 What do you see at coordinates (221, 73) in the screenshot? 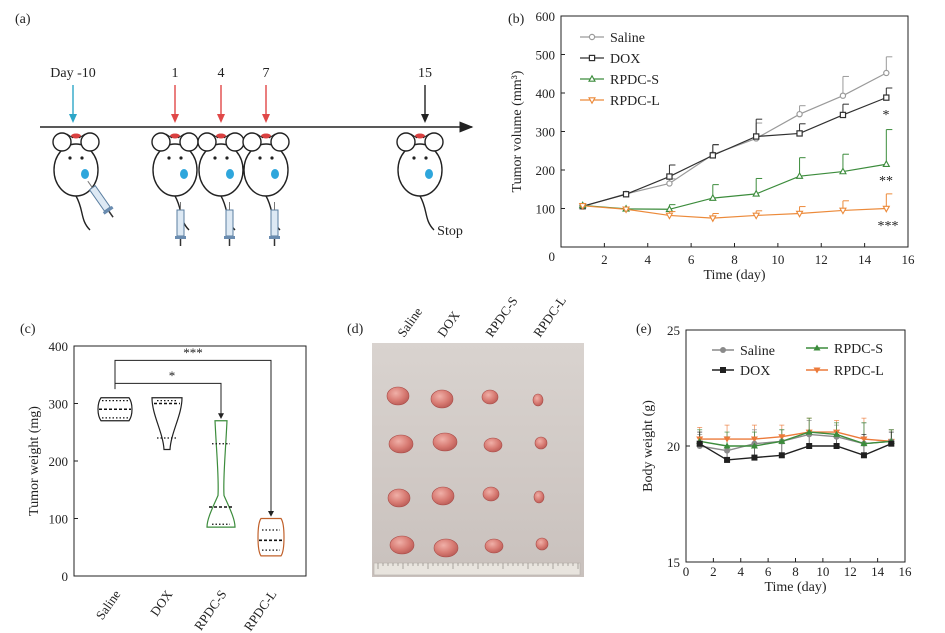
I see `event-label-day-4: 4` at bounding box center [221, 73].